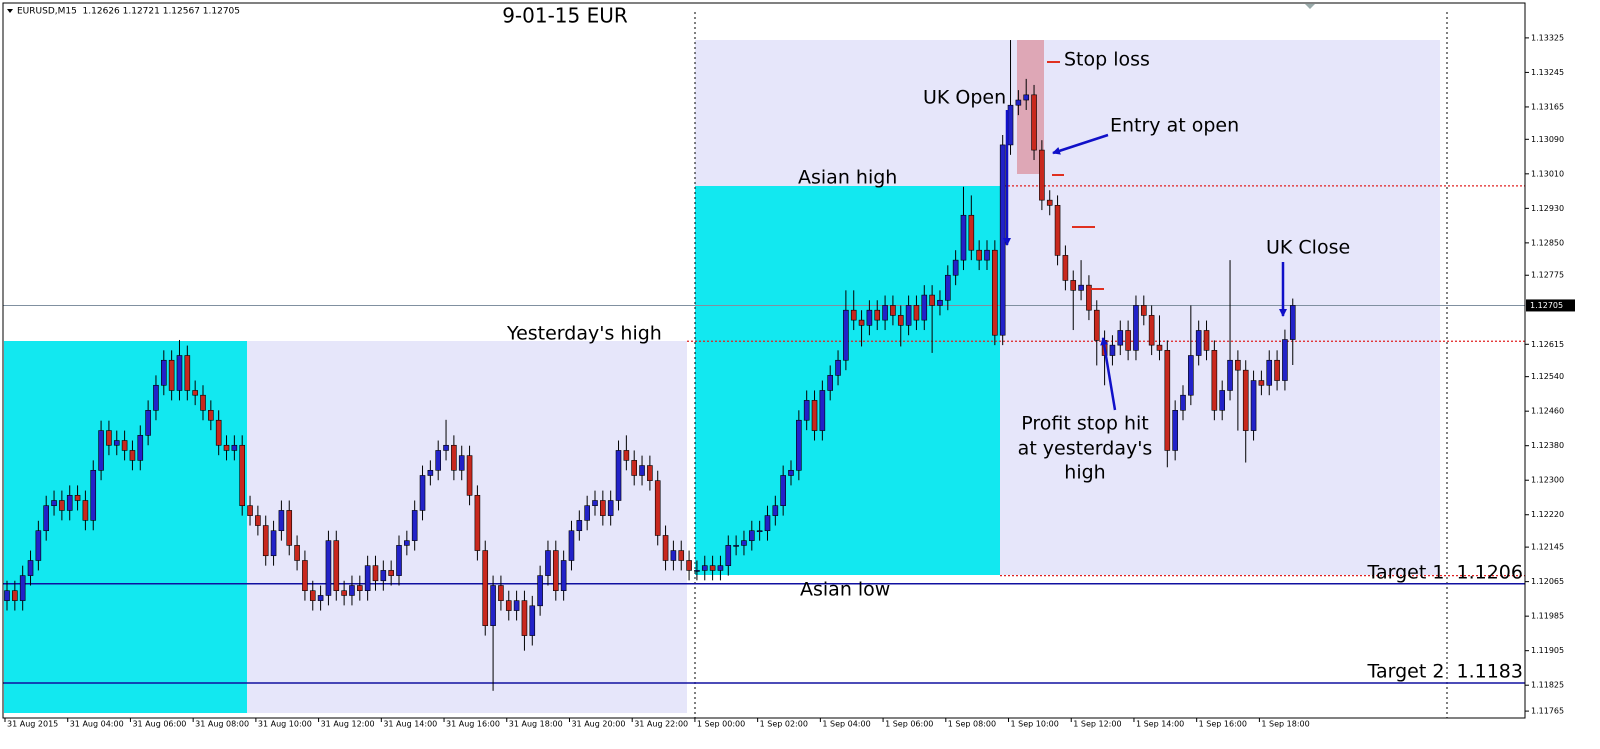 The height and width of the screenshot is (749, 1600). Describe the element at coordinates (1547, 650) in the screenshot. I see `y-tick-label: 1.11905` at that location.